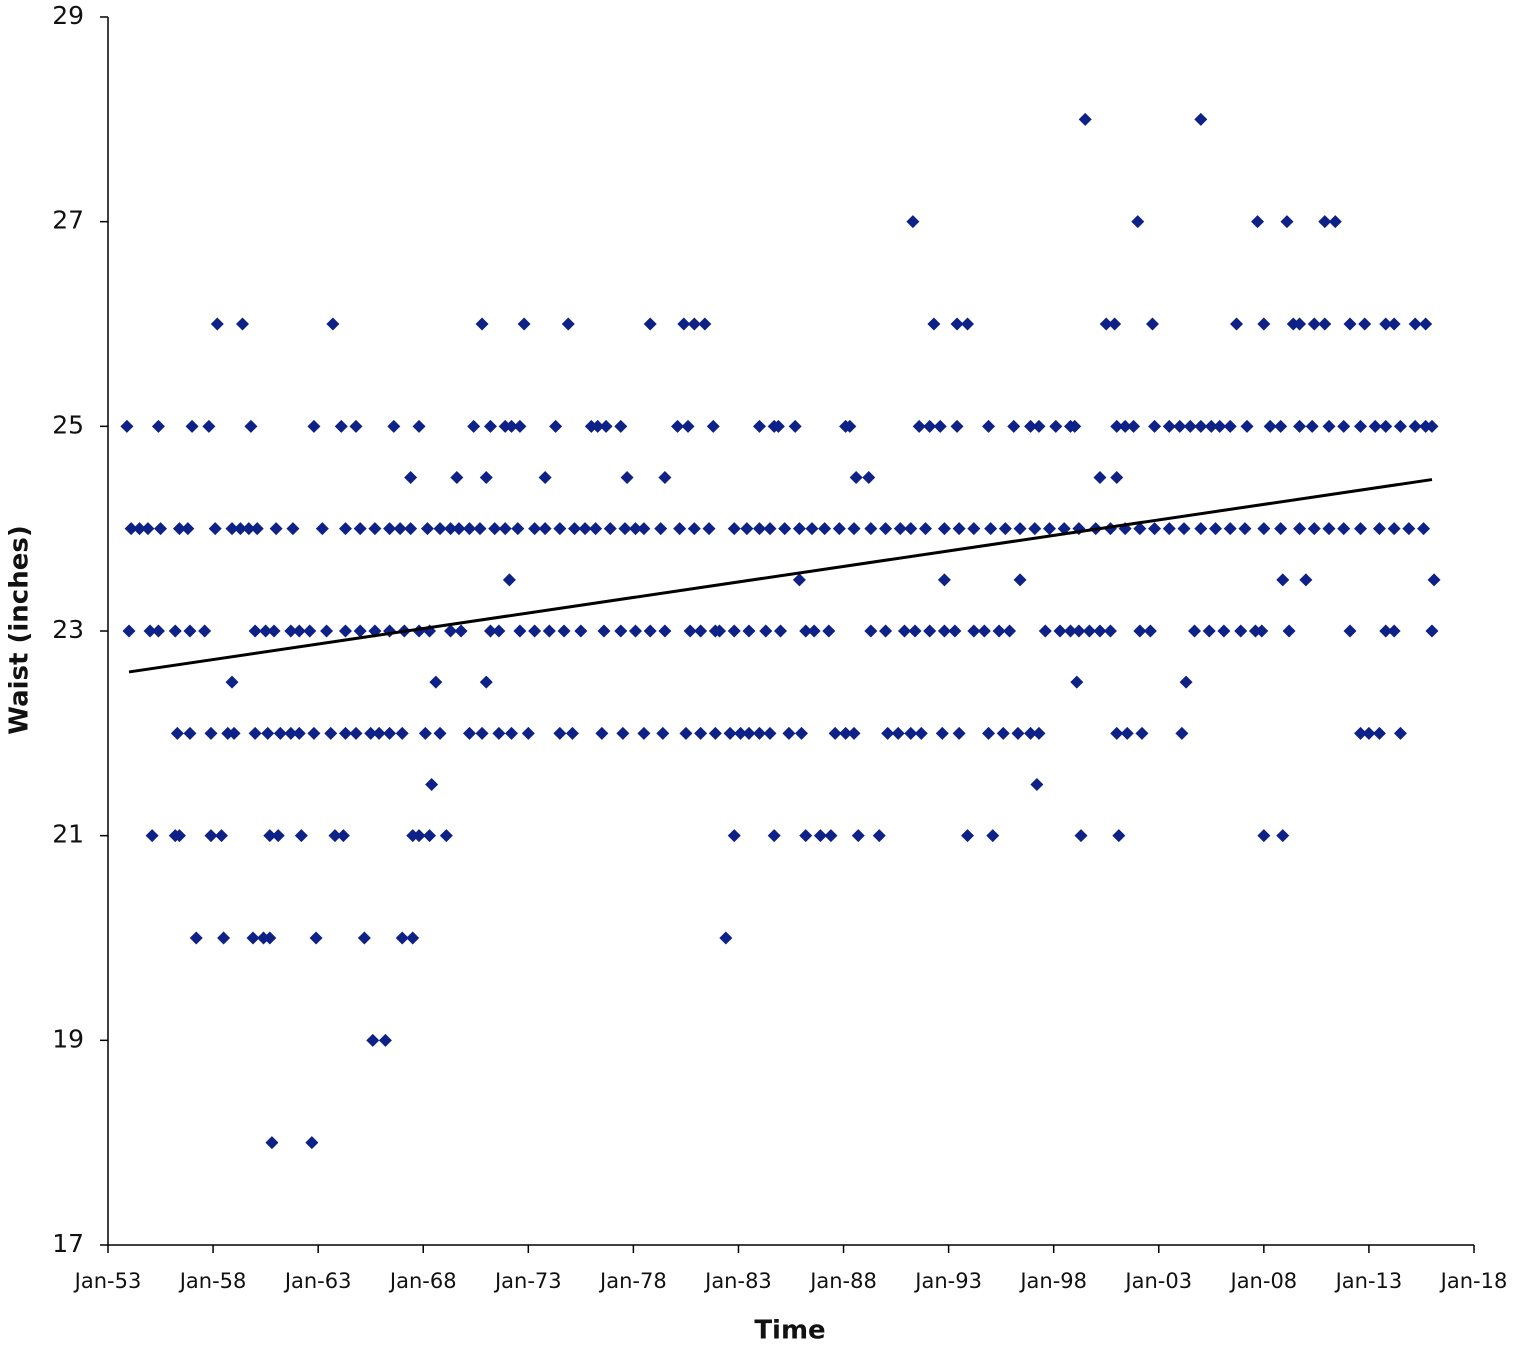 This screenshot has width=1523, height=1353. Describe the element at coordinates (68, 15) in the screenshot. I see `y-tick-label: 29` at that location.